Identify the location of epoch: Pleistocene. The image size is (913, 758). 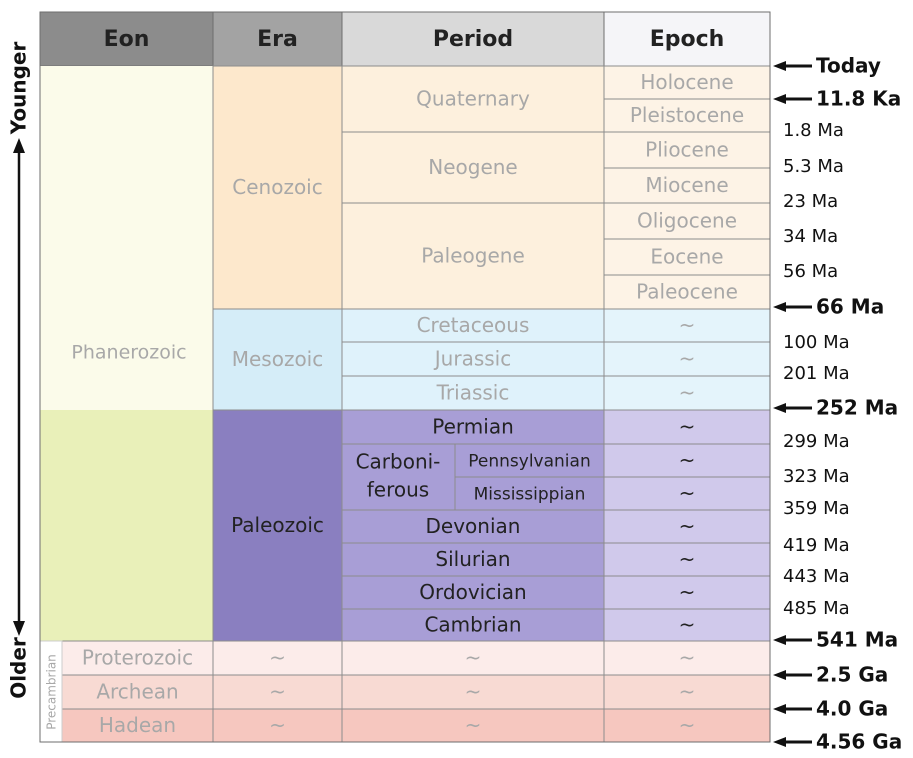
(687, 115).